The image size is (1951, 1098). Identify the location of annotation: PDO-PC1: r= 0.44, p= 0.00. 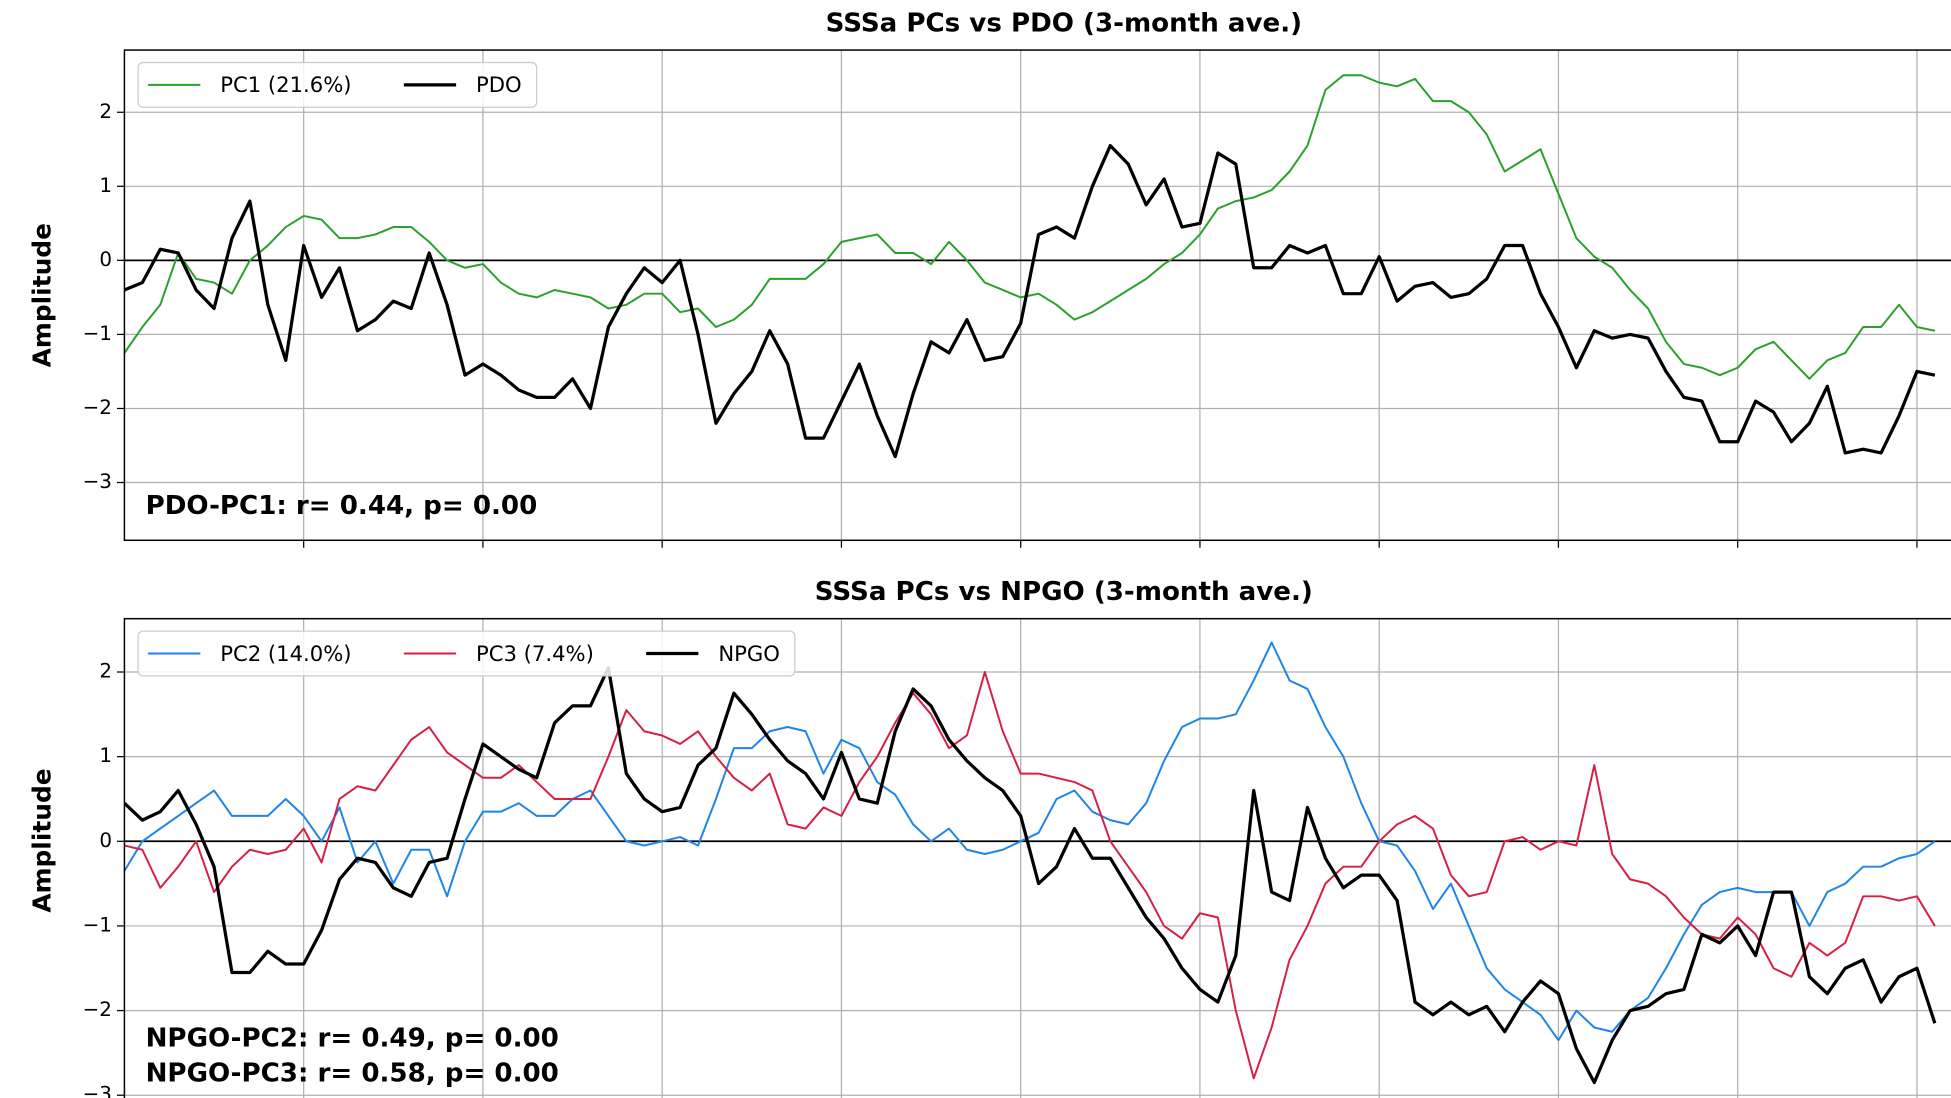
(342, 506).